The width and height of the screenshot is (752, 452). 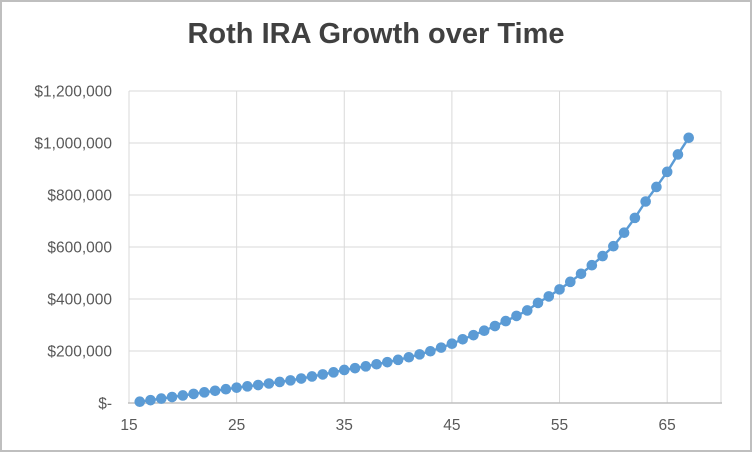 I want to click on x-tick-label: 45, so click(x=451, y=425).